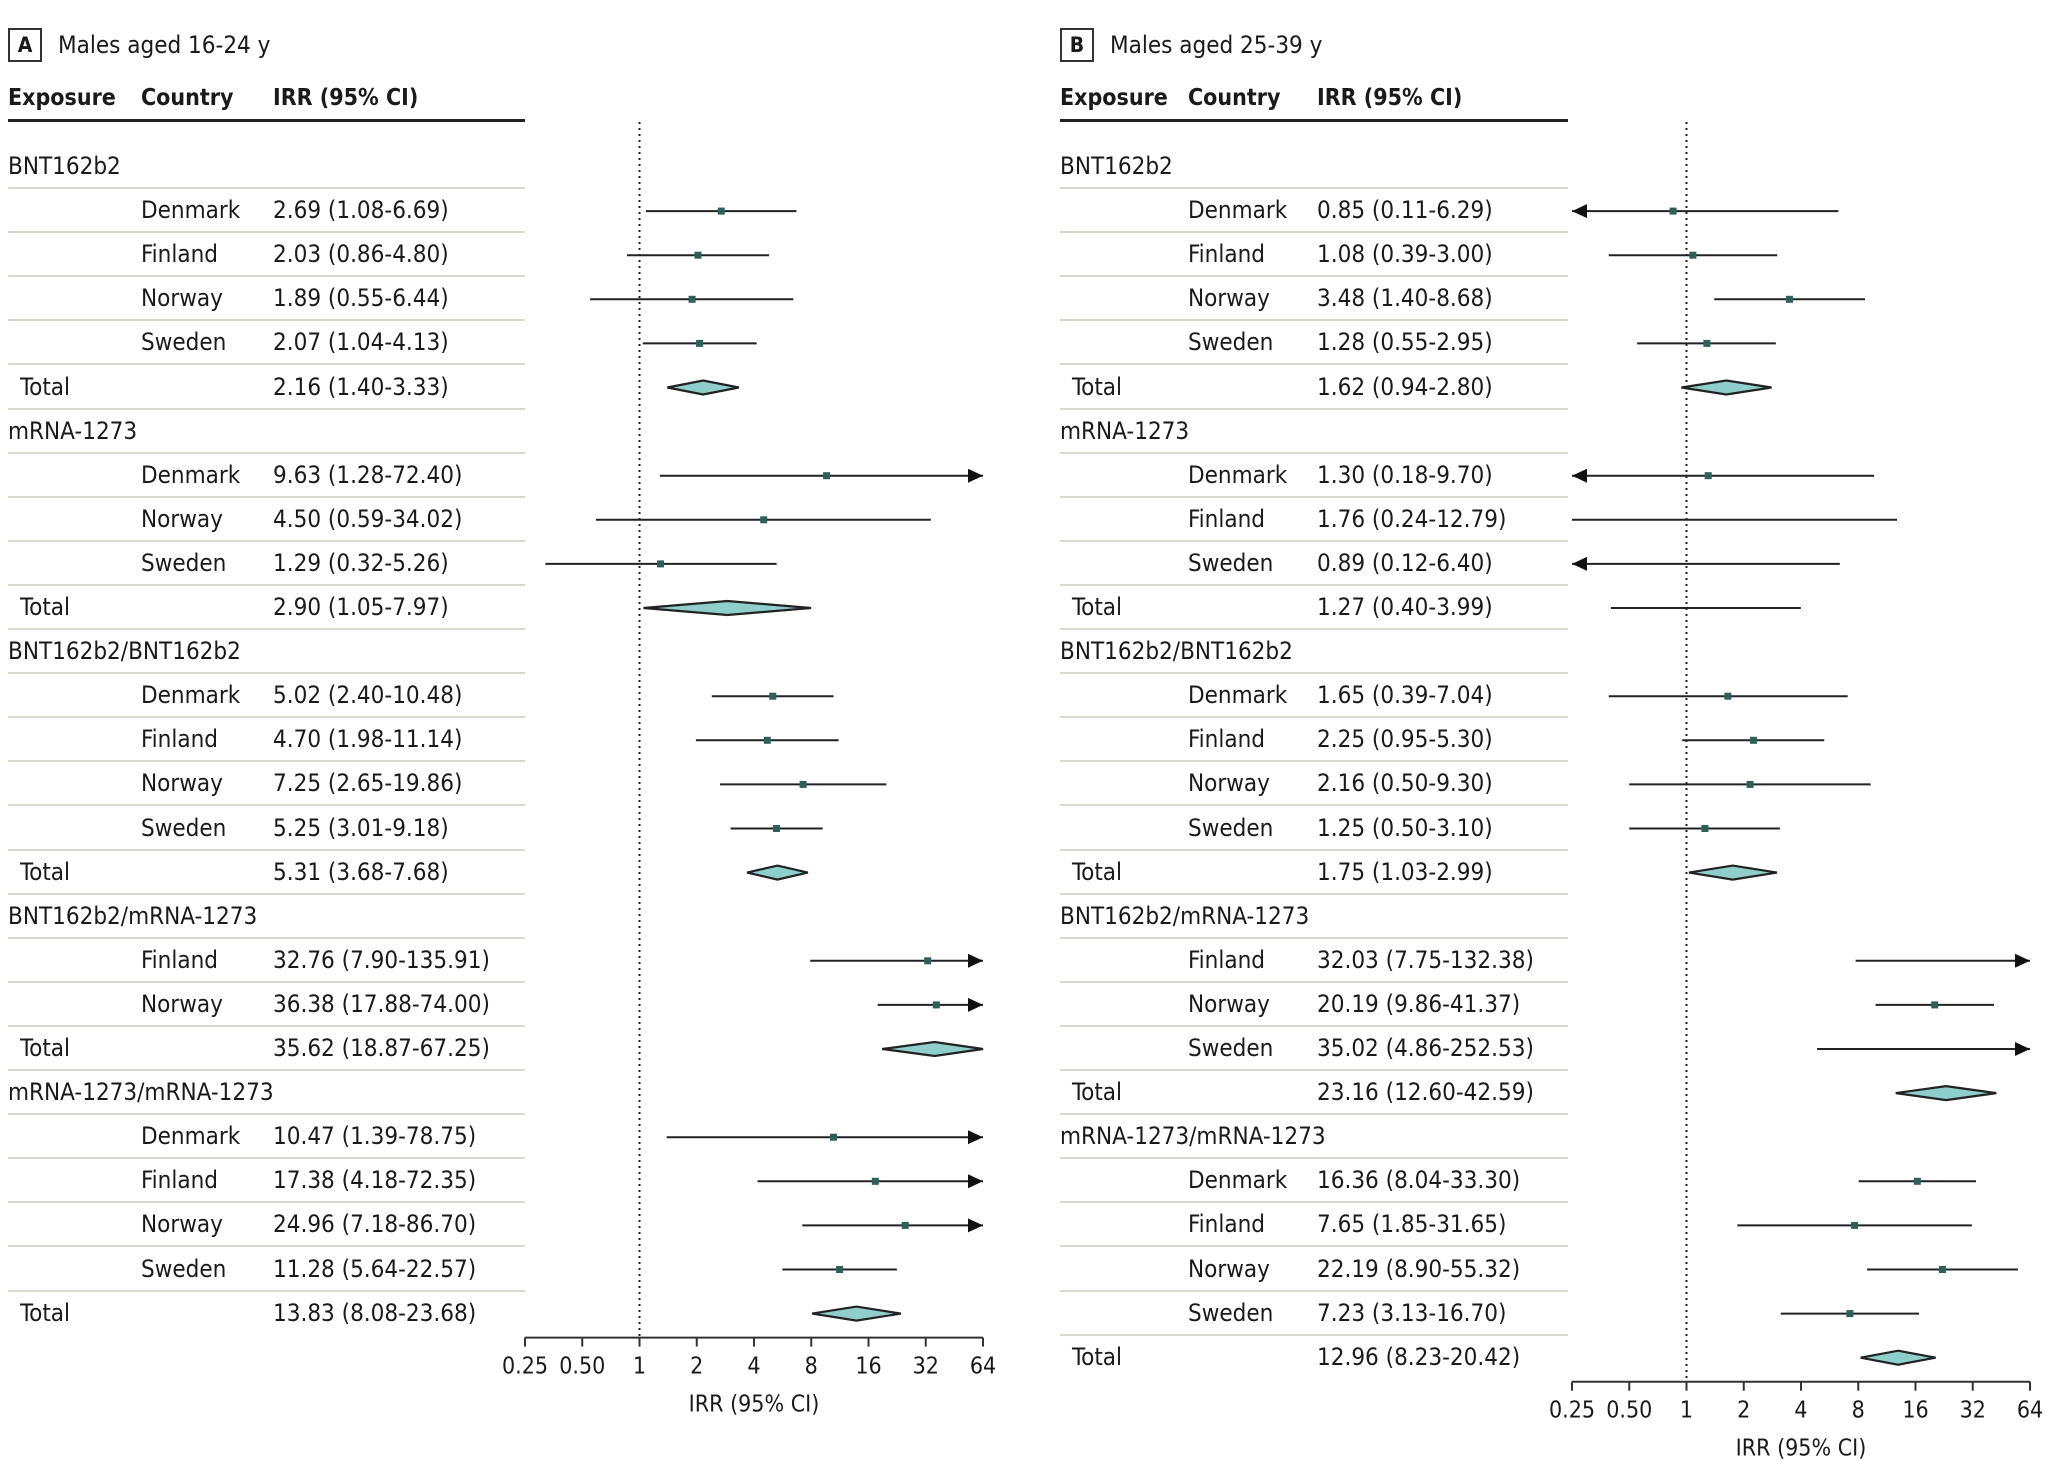  Describe the element at coordinates (266, 740) in the screenshot. I see `table-row: Finland 4.70 (1.98-11.14)` at that location.